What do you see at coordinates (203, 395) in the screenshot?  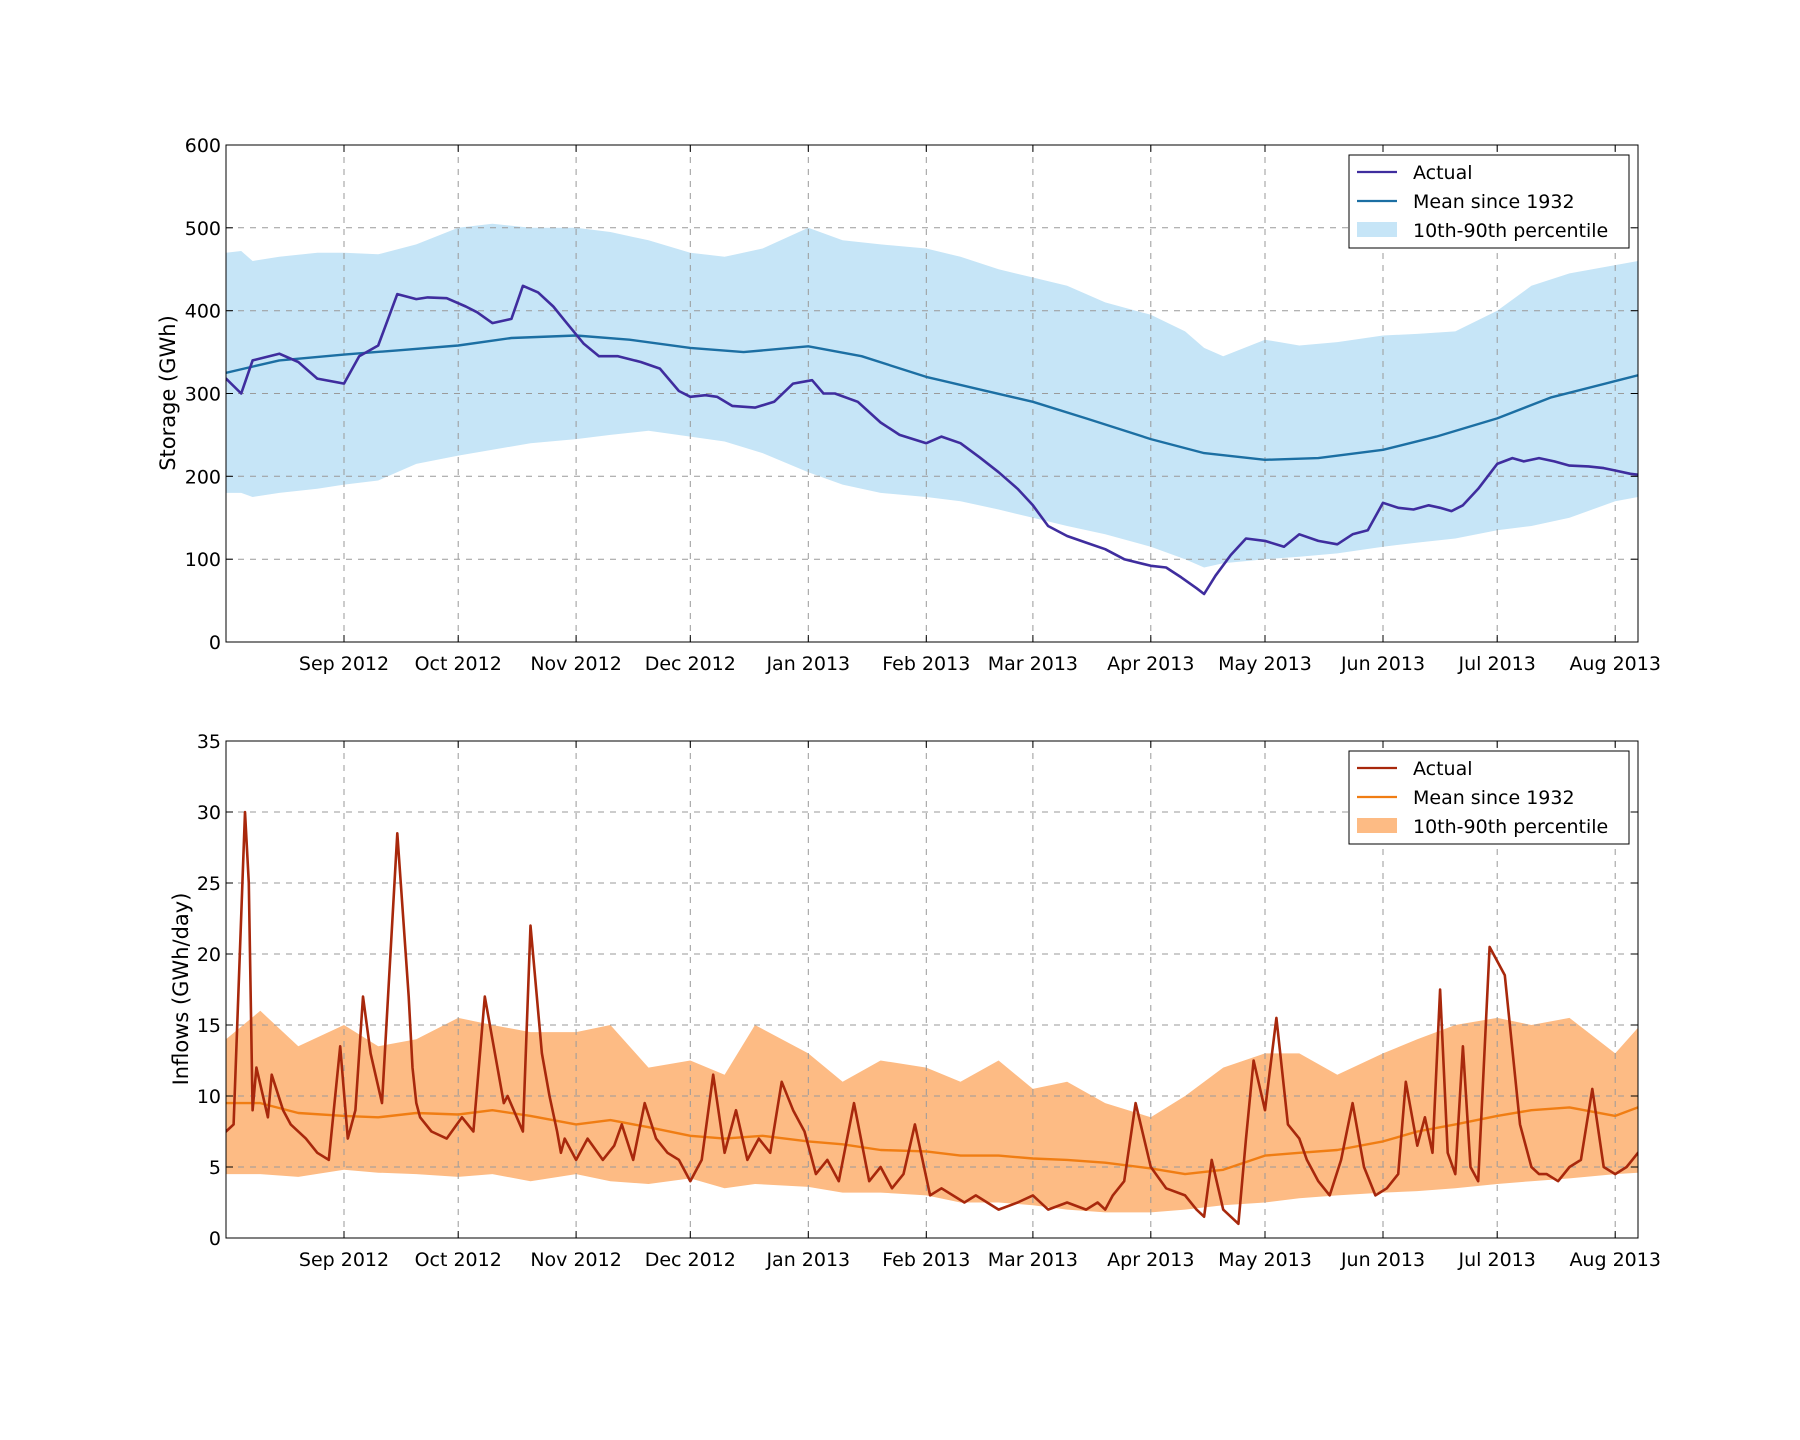 I see `y-tick-label: 300` at bounding box center [203, 395].